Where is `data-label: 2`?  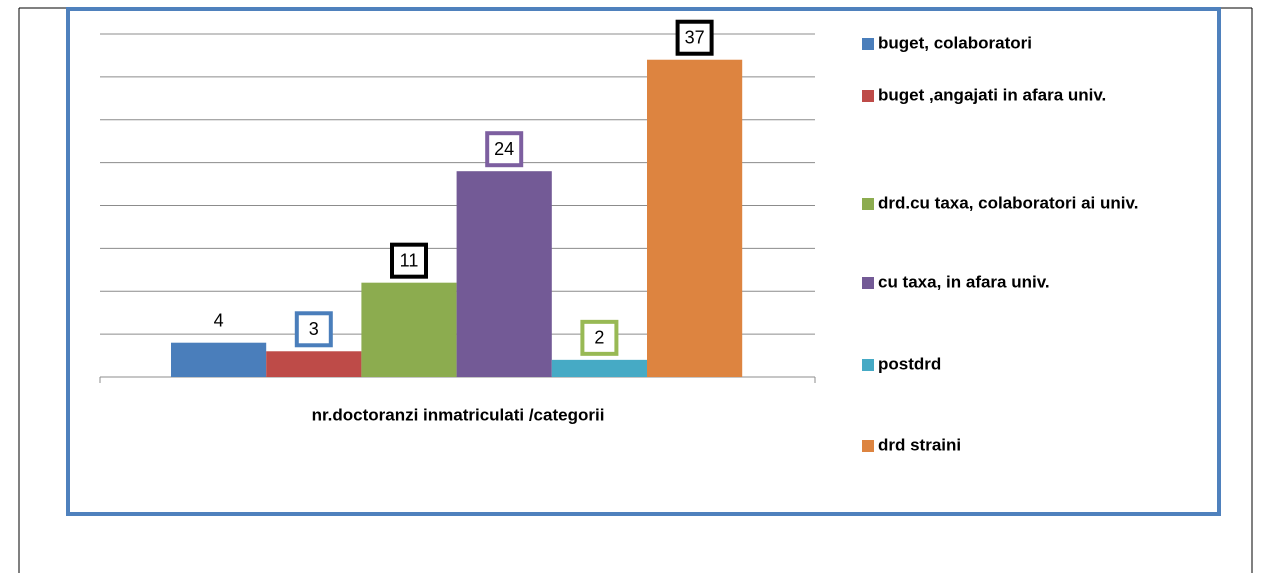
data-label: 2 is located at coordinates (599, 338).